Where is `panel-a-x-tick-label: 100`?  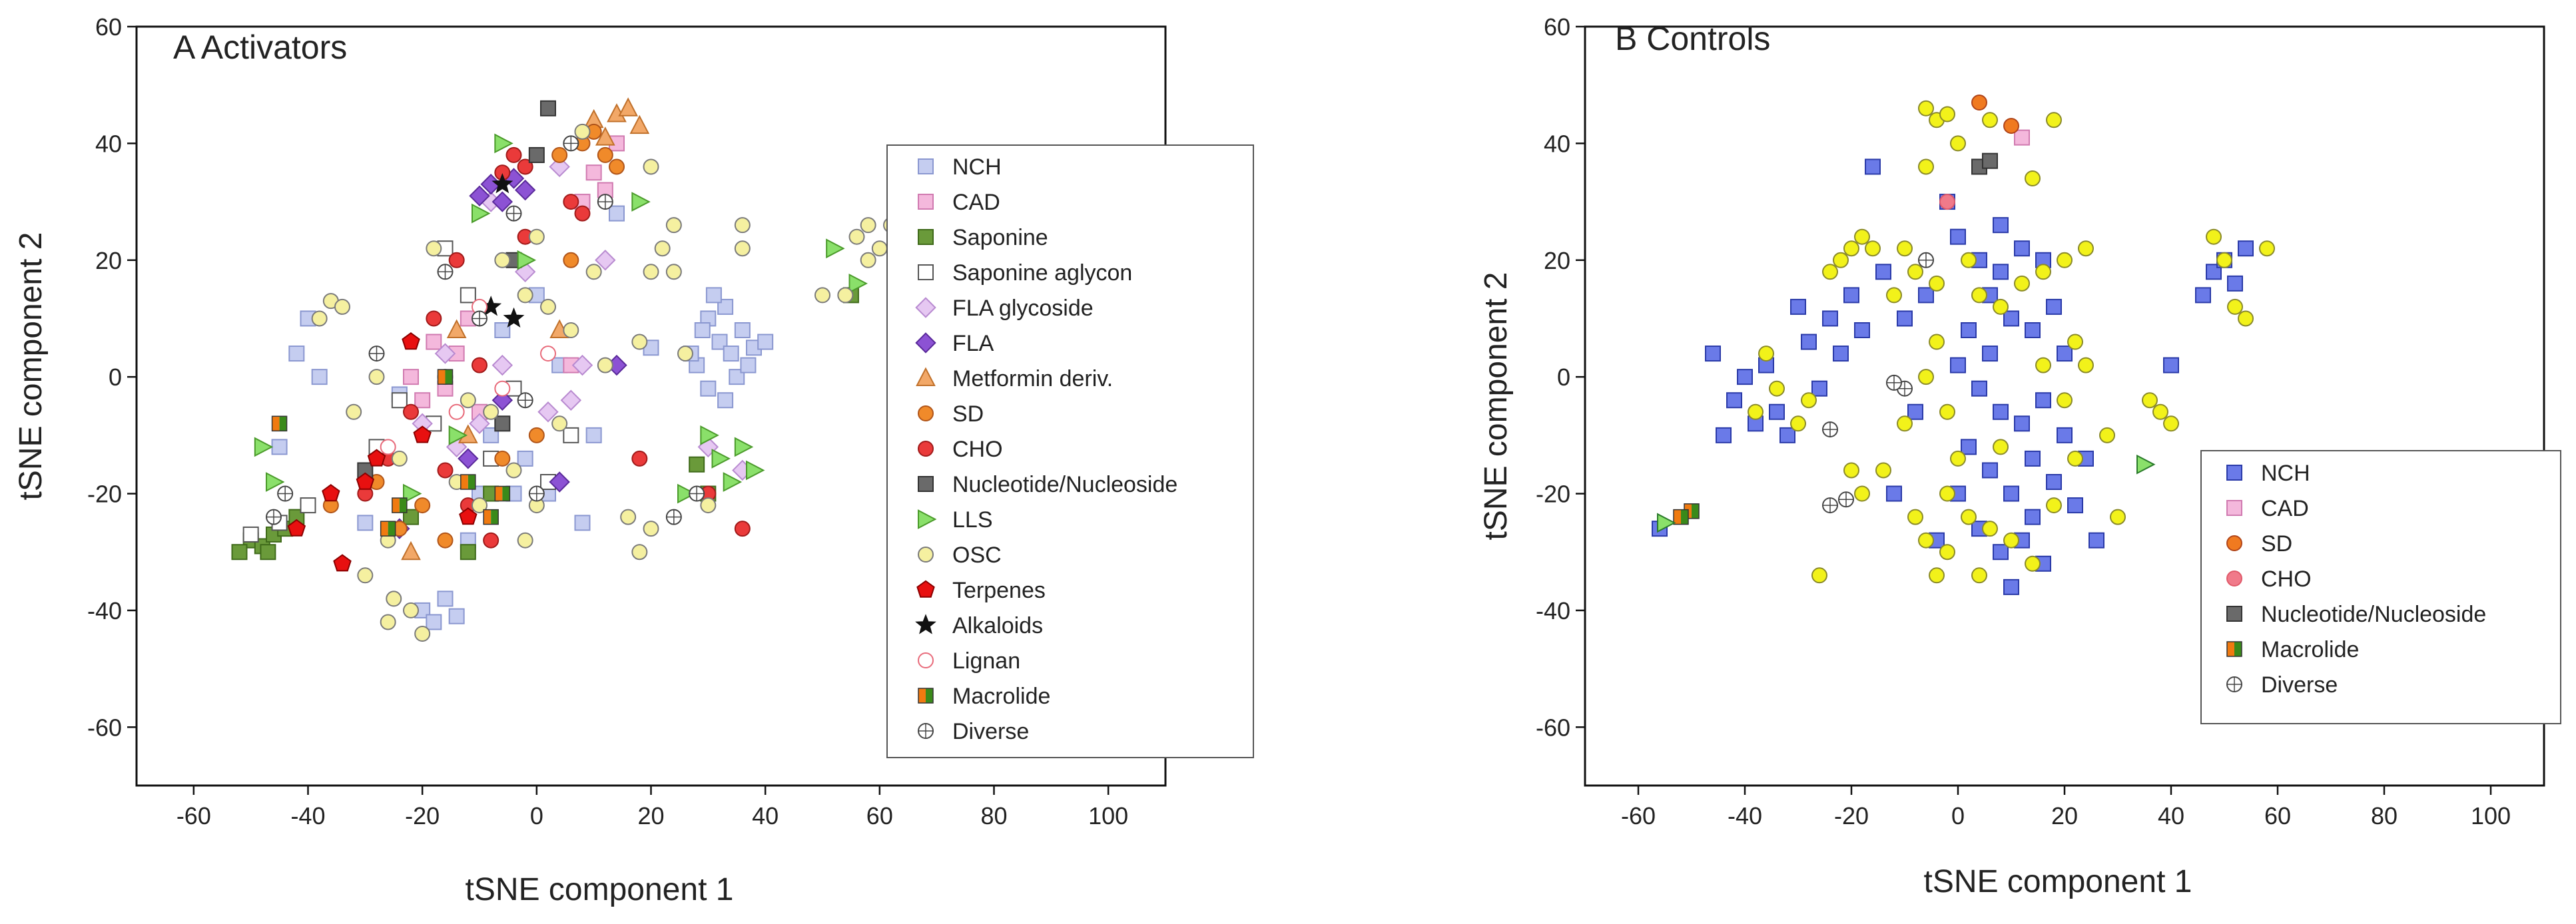
panel-a-x-tick-label: 100 is located at coordinates (1108, 815).